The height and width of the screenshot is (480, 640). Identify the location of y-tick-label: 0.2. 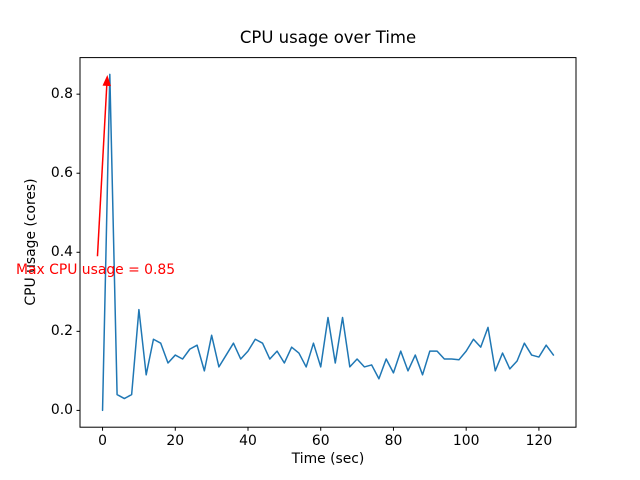
(61, 331).